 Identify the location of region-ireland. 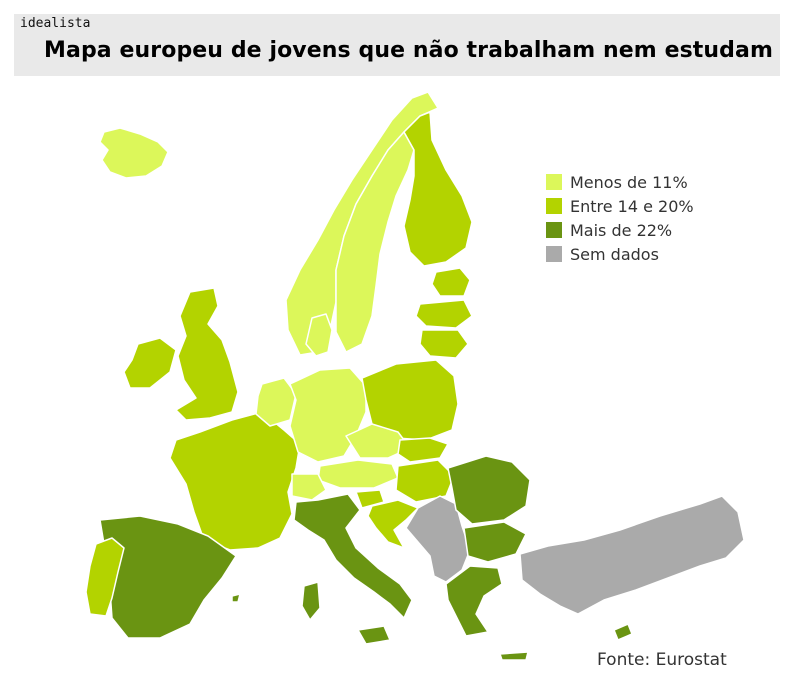
(150, 363).